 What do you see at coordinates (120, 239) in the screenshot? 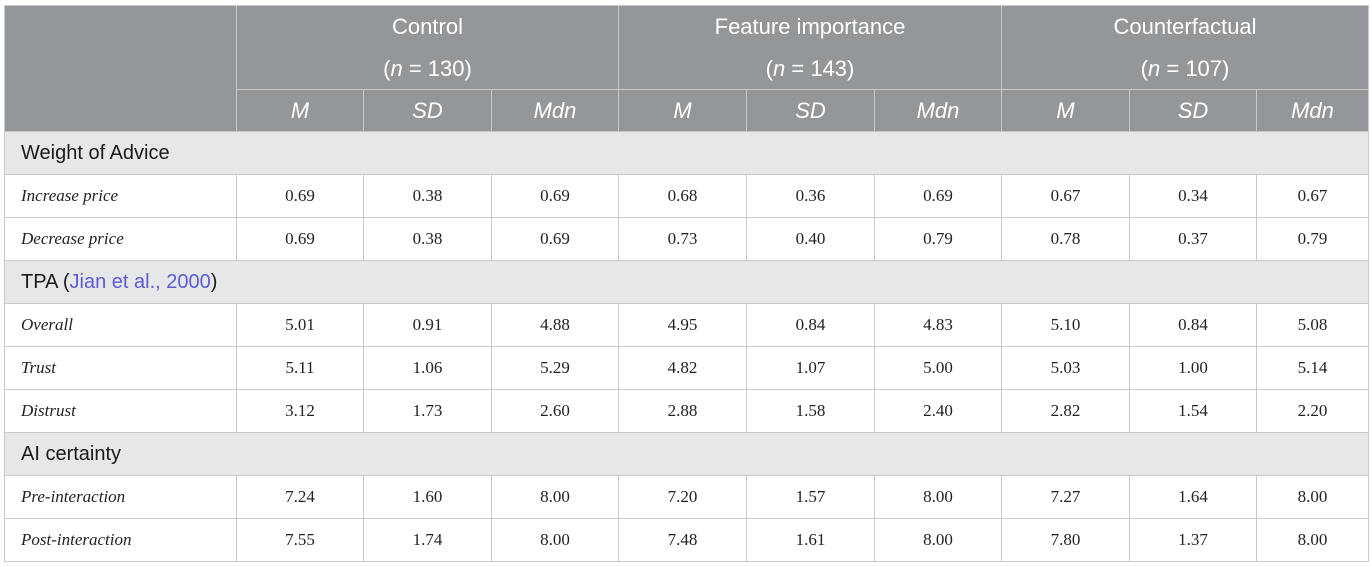
I see `row-label: Decrease price` at bounding box center [120, 239].